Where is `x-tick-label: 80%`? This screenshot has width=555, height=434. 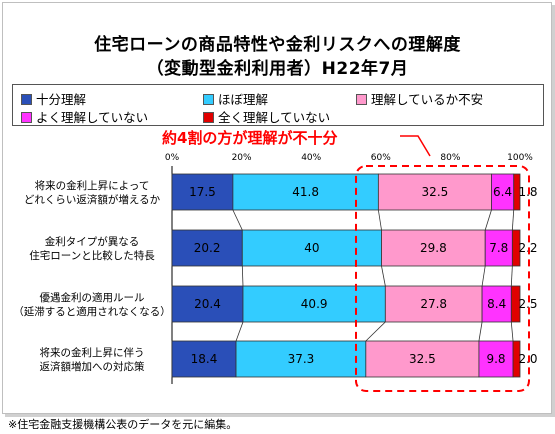 x-tick-label: 80% is located at coordinates (450, 158).